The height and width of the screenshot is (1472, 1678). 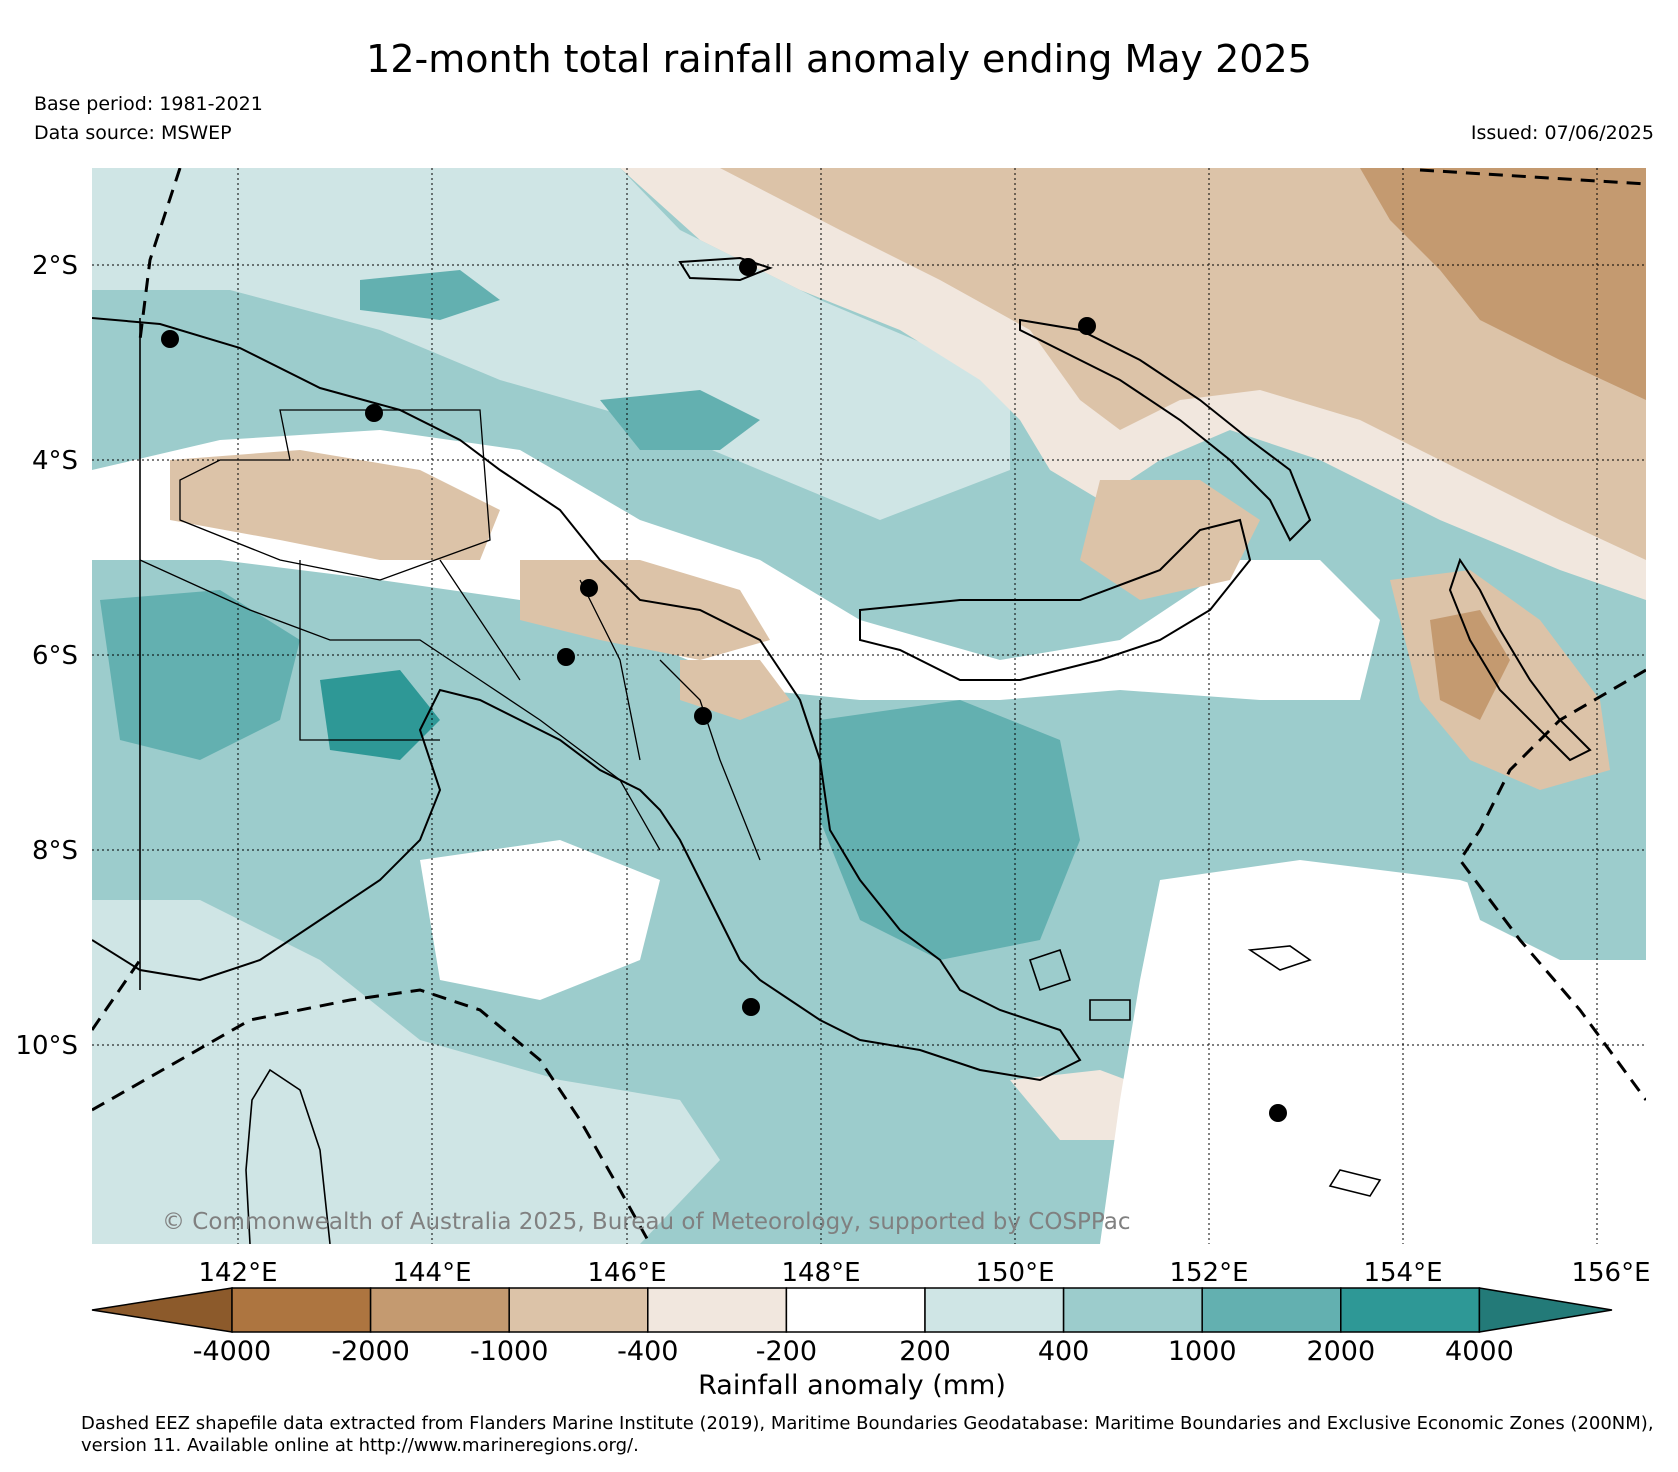 What do you see at coordinates (1610, 1273) in the screenshot?
I see `lon-label: 156°E` at bounding box center [1610, 1273].